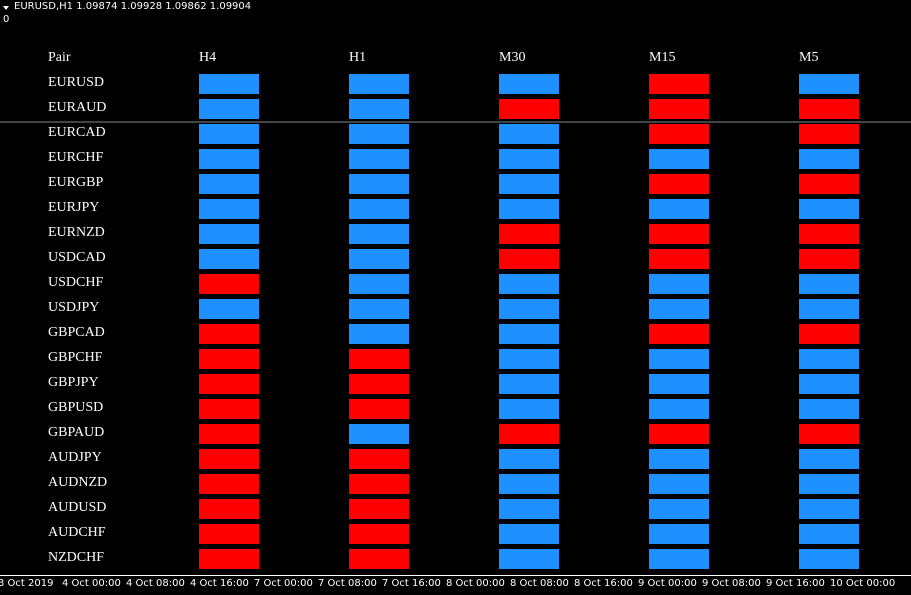 The width and height of the screenshot is (911, 595). What do you see at coordinates (74, 207) in the screenshot?
I see `pair-label: EURJPY` at bounding box center [74, 207].